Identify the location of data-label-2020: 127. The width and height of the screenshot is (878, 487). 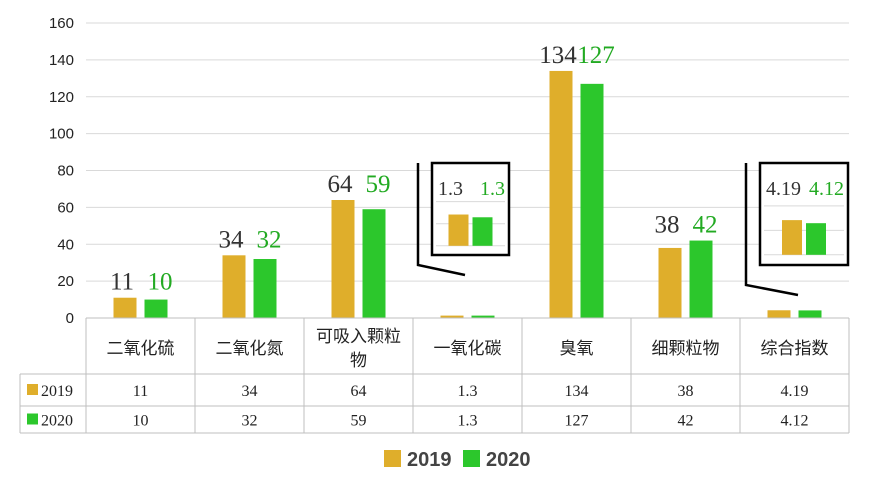
(596, 55).